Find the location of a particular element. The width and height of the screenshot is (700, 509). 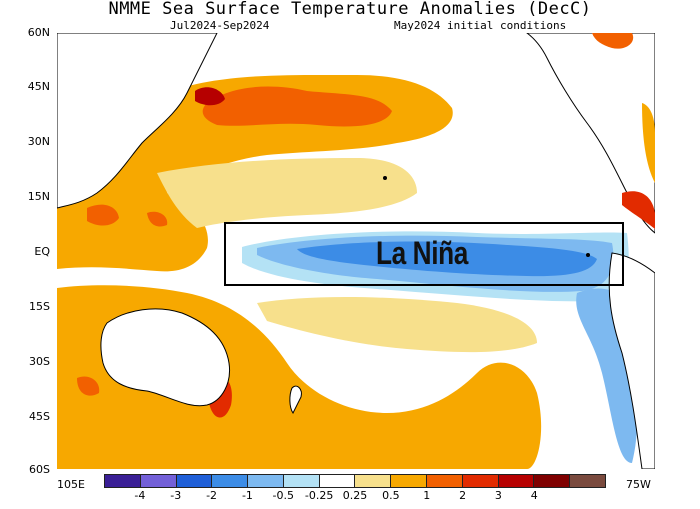

colorbar-tick-label: -0.5 is located at coordinates (283, 495).